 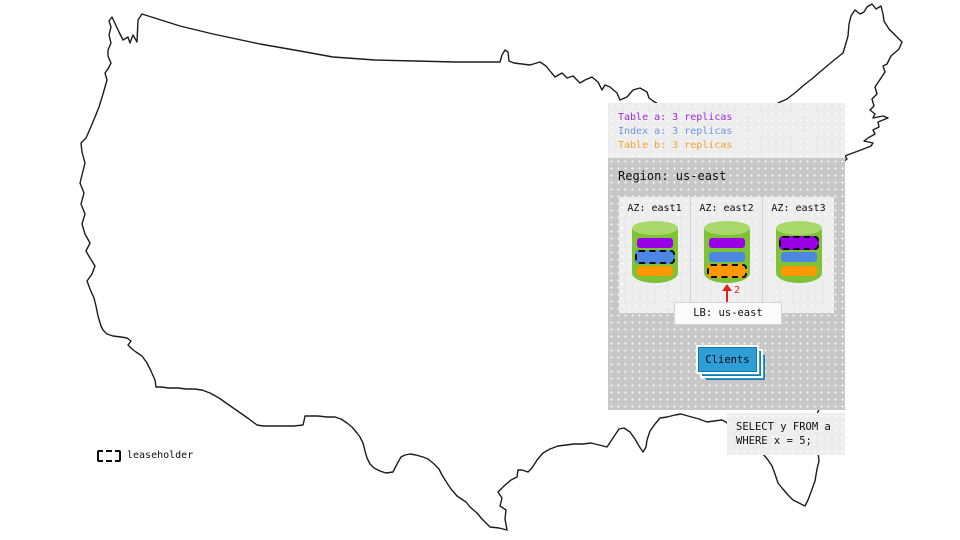 I want to click on sql-box: SELECT y FROM a WHERE x = 5;, so click(x=786, y=434).